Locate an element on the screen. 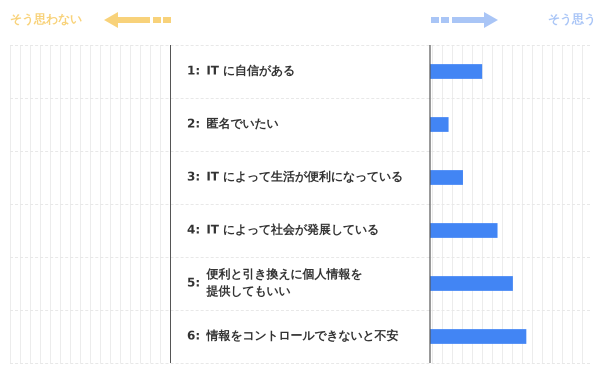  y-tick-label: 3: IT によって生活が便利になっている is located at coordinates (295, 177).